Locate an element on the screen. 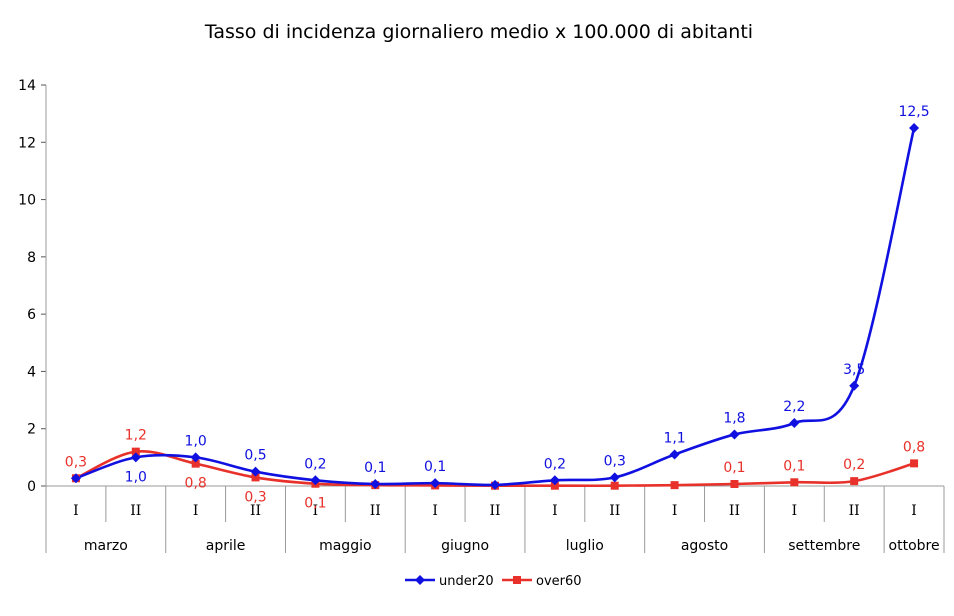  month-label: aprile is located at coordinates (226, 546).